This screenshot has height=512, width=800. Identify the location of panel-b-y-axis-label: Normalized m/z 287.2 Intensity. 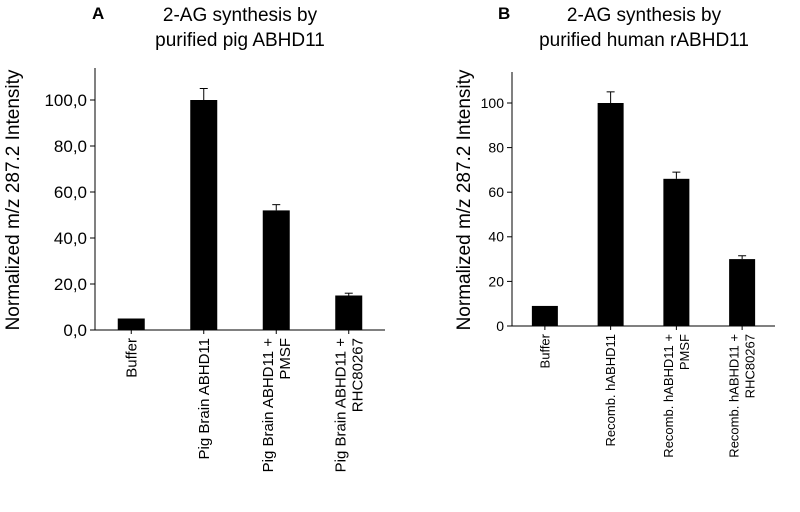
(464, 199).